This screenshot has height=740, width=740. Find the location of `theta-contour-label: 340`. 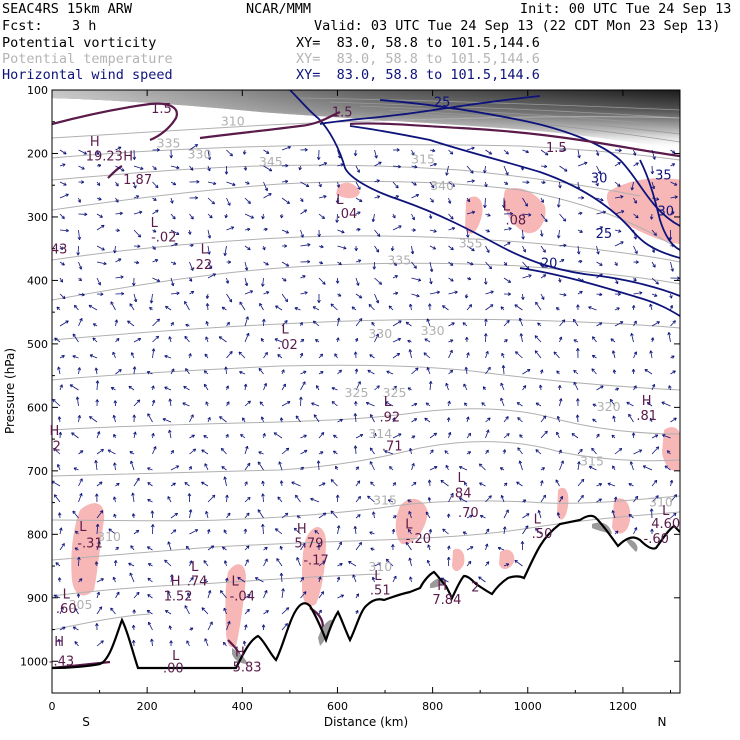

theta-contour-label: 340 is located at coordinates (442, 185).